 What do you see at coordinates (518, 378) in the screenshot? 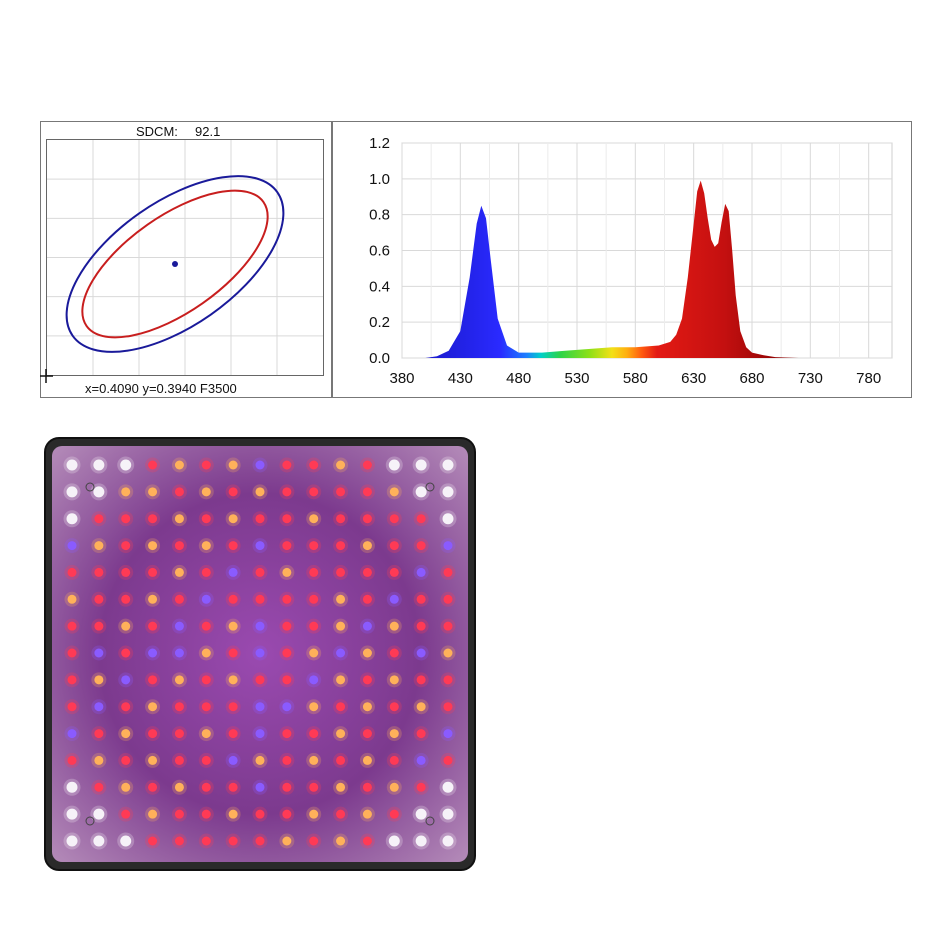
I see `x-tick-label: 480` at bounding box center [518, 378].